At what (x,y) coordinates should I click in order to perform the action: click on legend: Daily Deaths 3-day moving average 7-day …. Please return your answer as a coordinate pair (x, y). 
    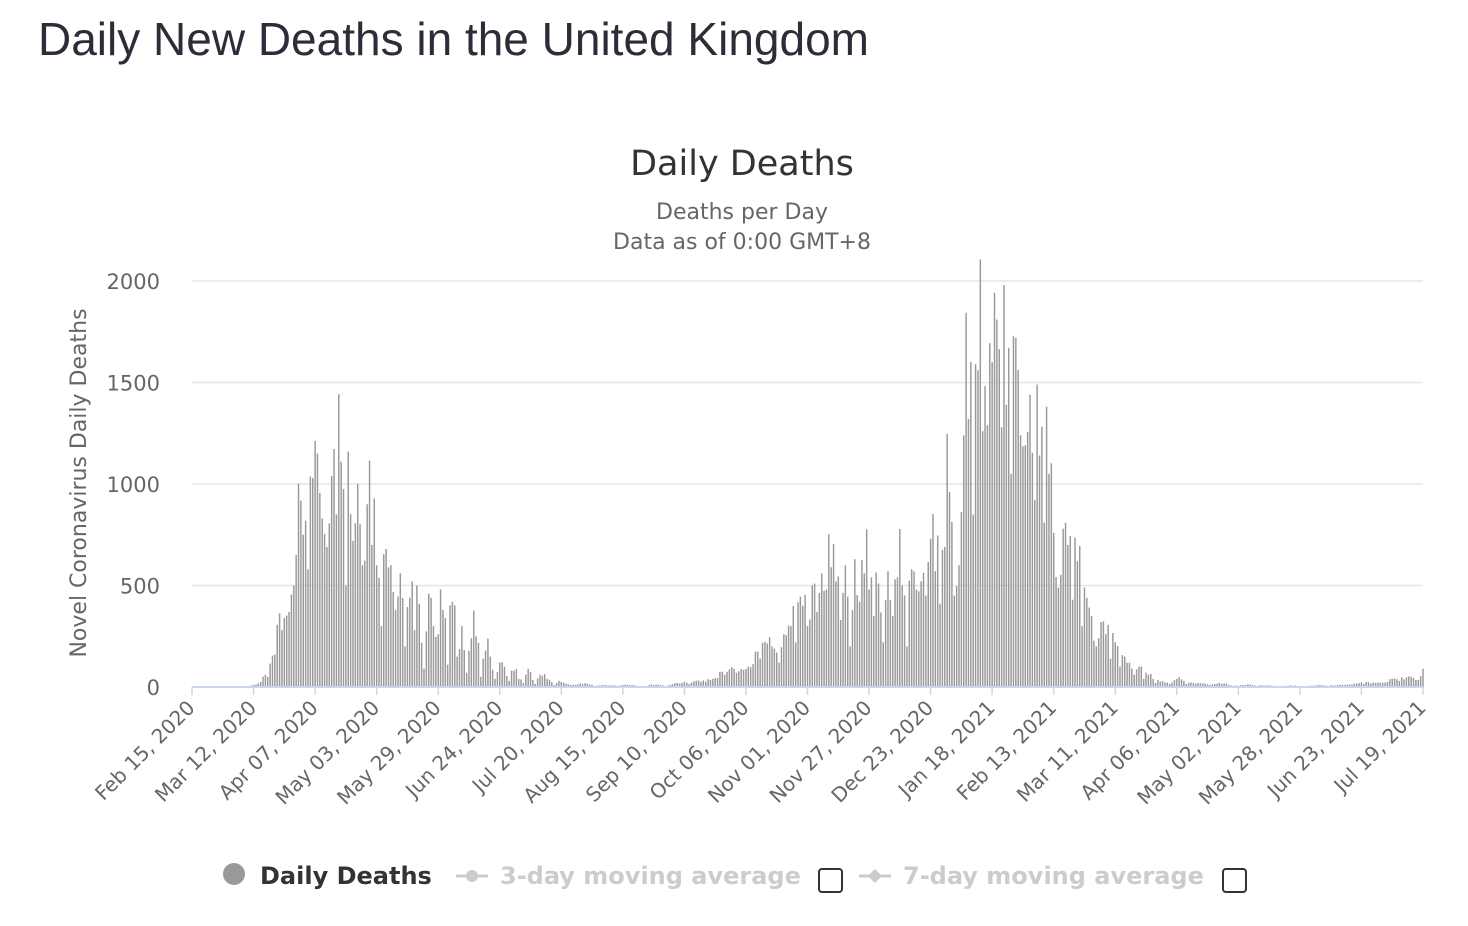
    Looking at the image, I should click on (735, 877).